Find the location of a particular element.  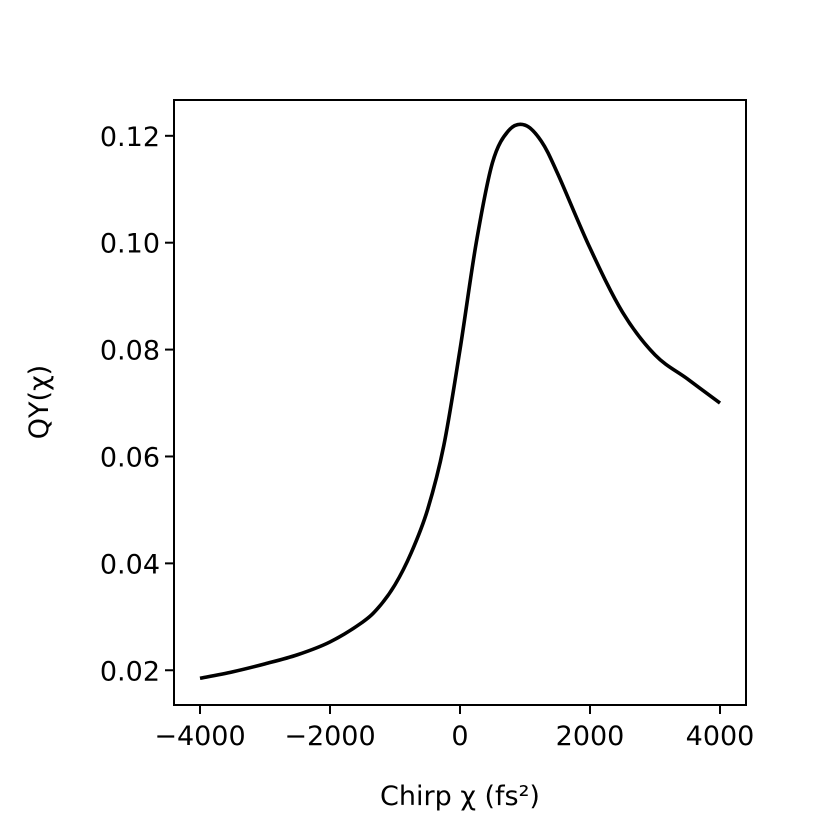

x-tick-label: −2000 is located at coordinates (329, 736).